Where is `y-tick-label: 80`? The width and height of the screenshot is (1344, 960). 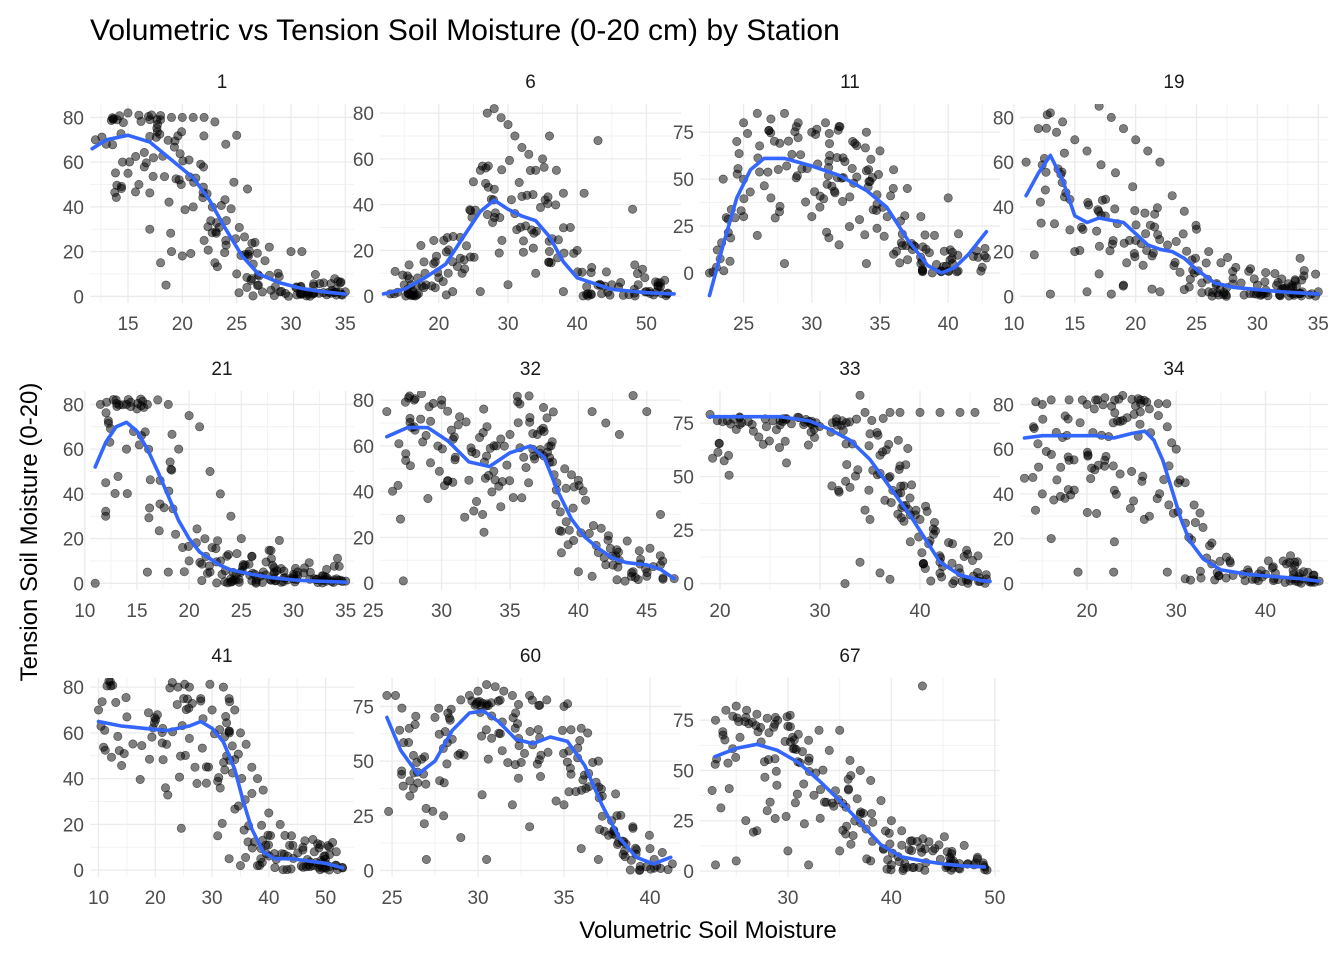
y-tick-label: 80 is located at coordinates (1003, 118).